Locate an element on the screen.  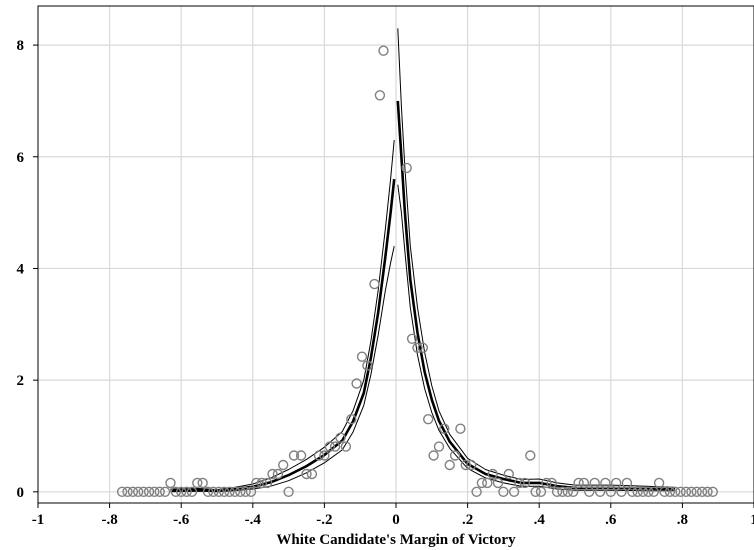
x-tick-label: 0 is located at coordinates (396, 520).